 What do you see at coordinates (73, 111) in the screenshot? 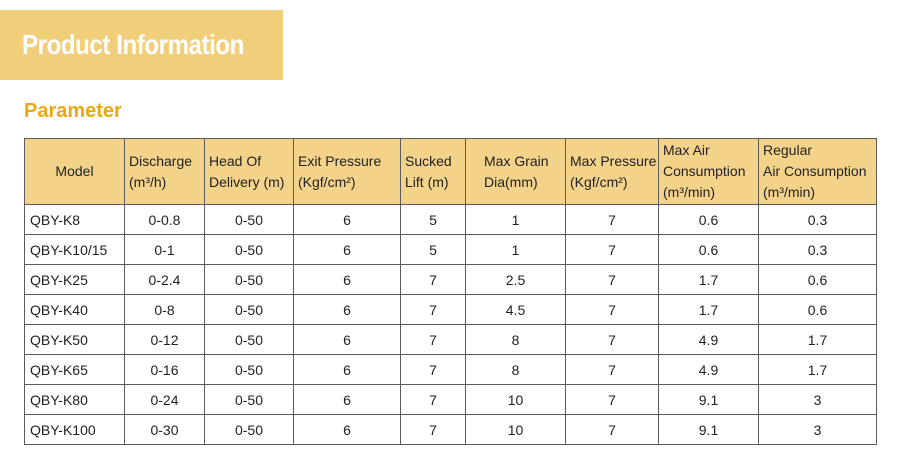
I see `section-title: Parameter` at bounding box center [73, 111].